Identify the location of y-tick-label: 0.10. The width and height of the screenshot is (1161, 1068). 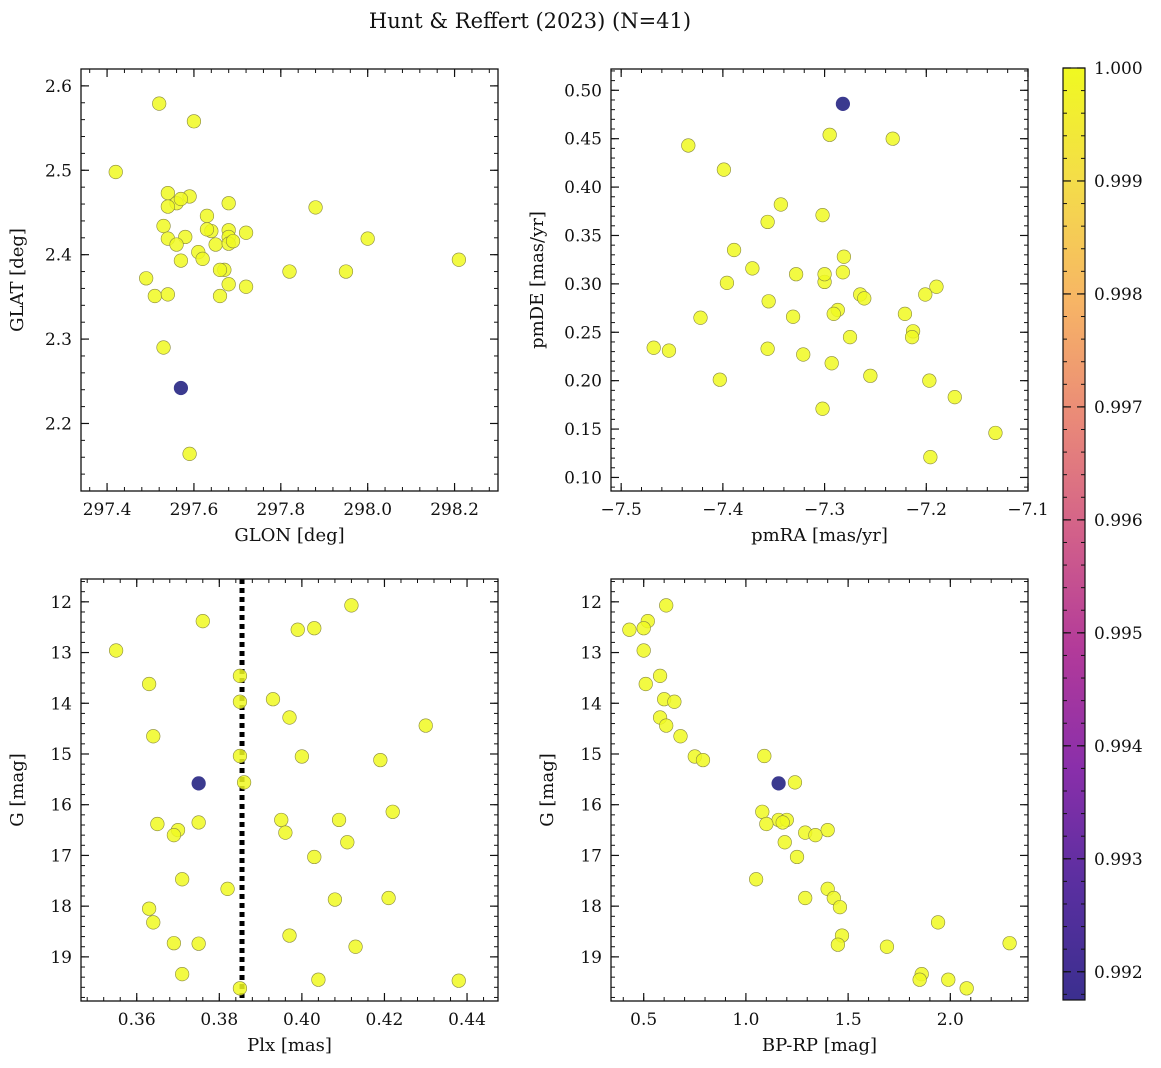
(583, 478).